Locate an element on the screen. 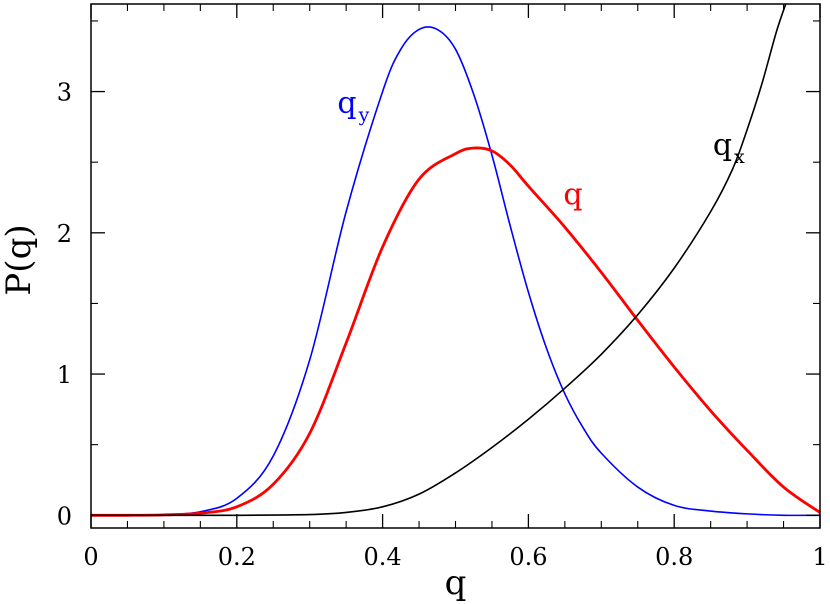 The width and height of the screenshot is (830, 604). x-tick-label: 0 is located at coordinates (90, 557).